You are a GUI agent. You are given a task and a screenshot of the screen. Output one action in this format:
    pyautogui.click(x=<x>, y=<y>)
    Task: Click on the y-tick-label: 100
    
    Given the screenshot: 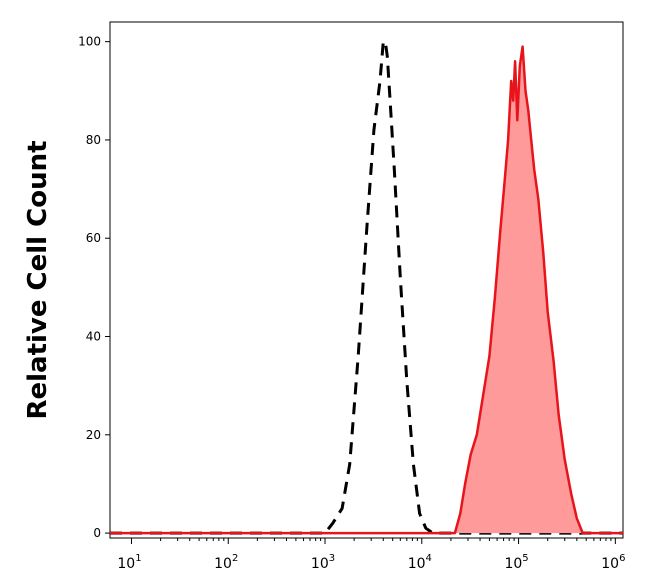 What is the action you would take?
    pyautogui.click(x=89, y=42)
    